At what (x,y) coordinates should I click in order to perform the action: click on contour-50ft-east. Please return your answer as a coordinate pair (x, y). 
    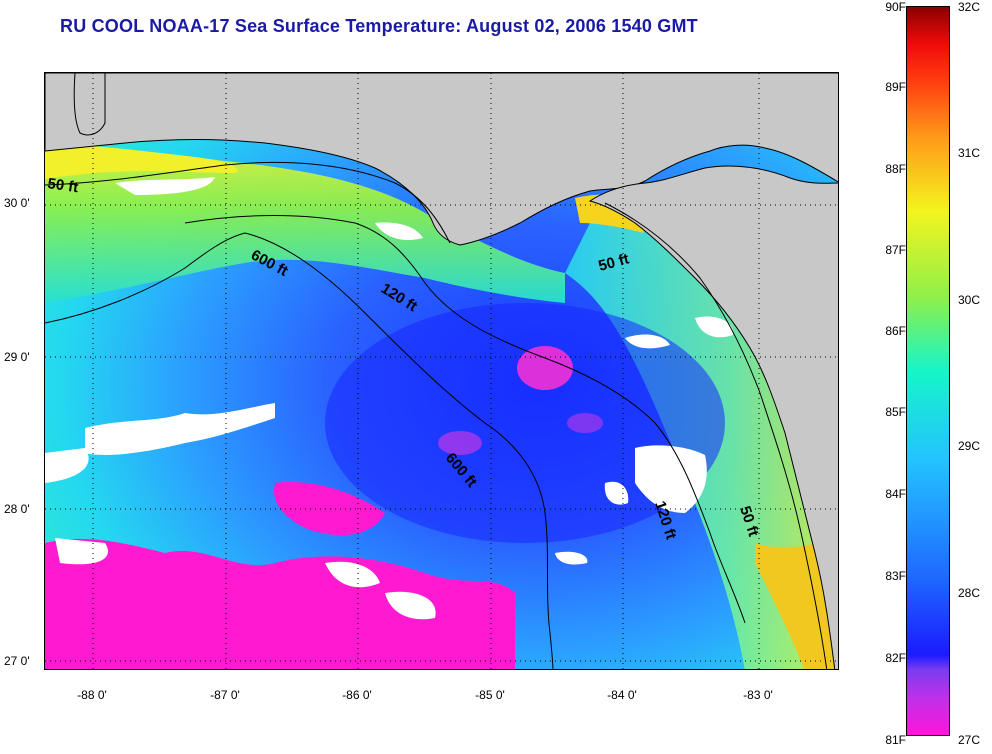
    Looking at the image, I should click on (716, 435).